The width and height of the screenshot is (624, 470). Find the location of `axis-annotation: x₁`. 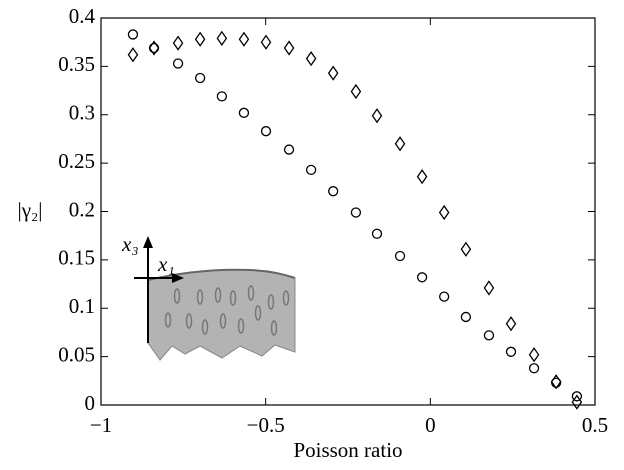

axis-annotation: x₁ is located at coordinates (166, 264).